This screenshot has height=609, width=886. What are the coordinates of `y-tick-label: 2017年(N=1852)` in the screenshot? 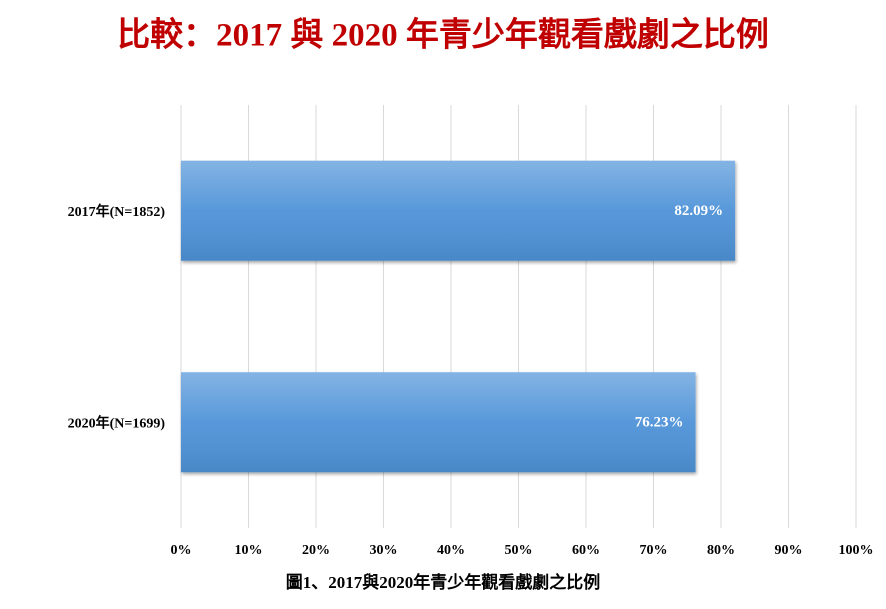 It's located at (117, 211).